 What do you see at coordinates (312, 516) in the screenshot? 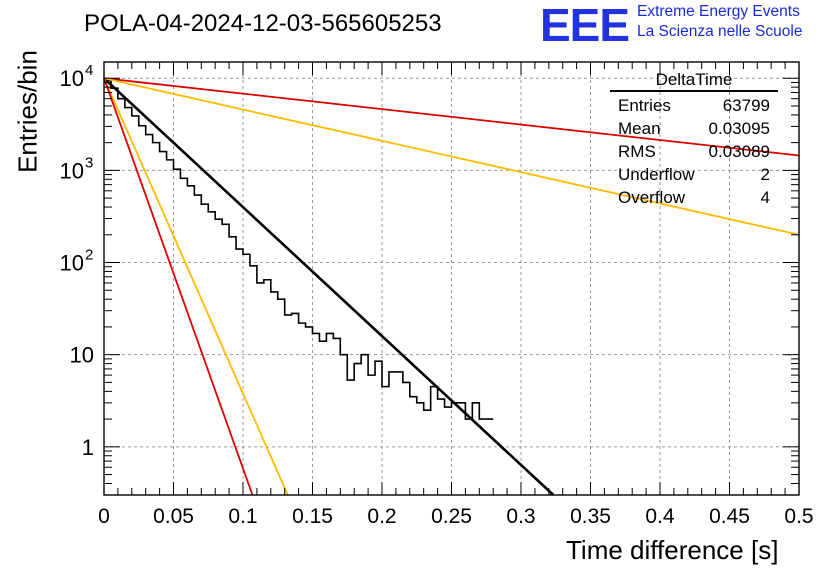
I see `x-tick-label: 0.15` at bounding box center [312, 516].